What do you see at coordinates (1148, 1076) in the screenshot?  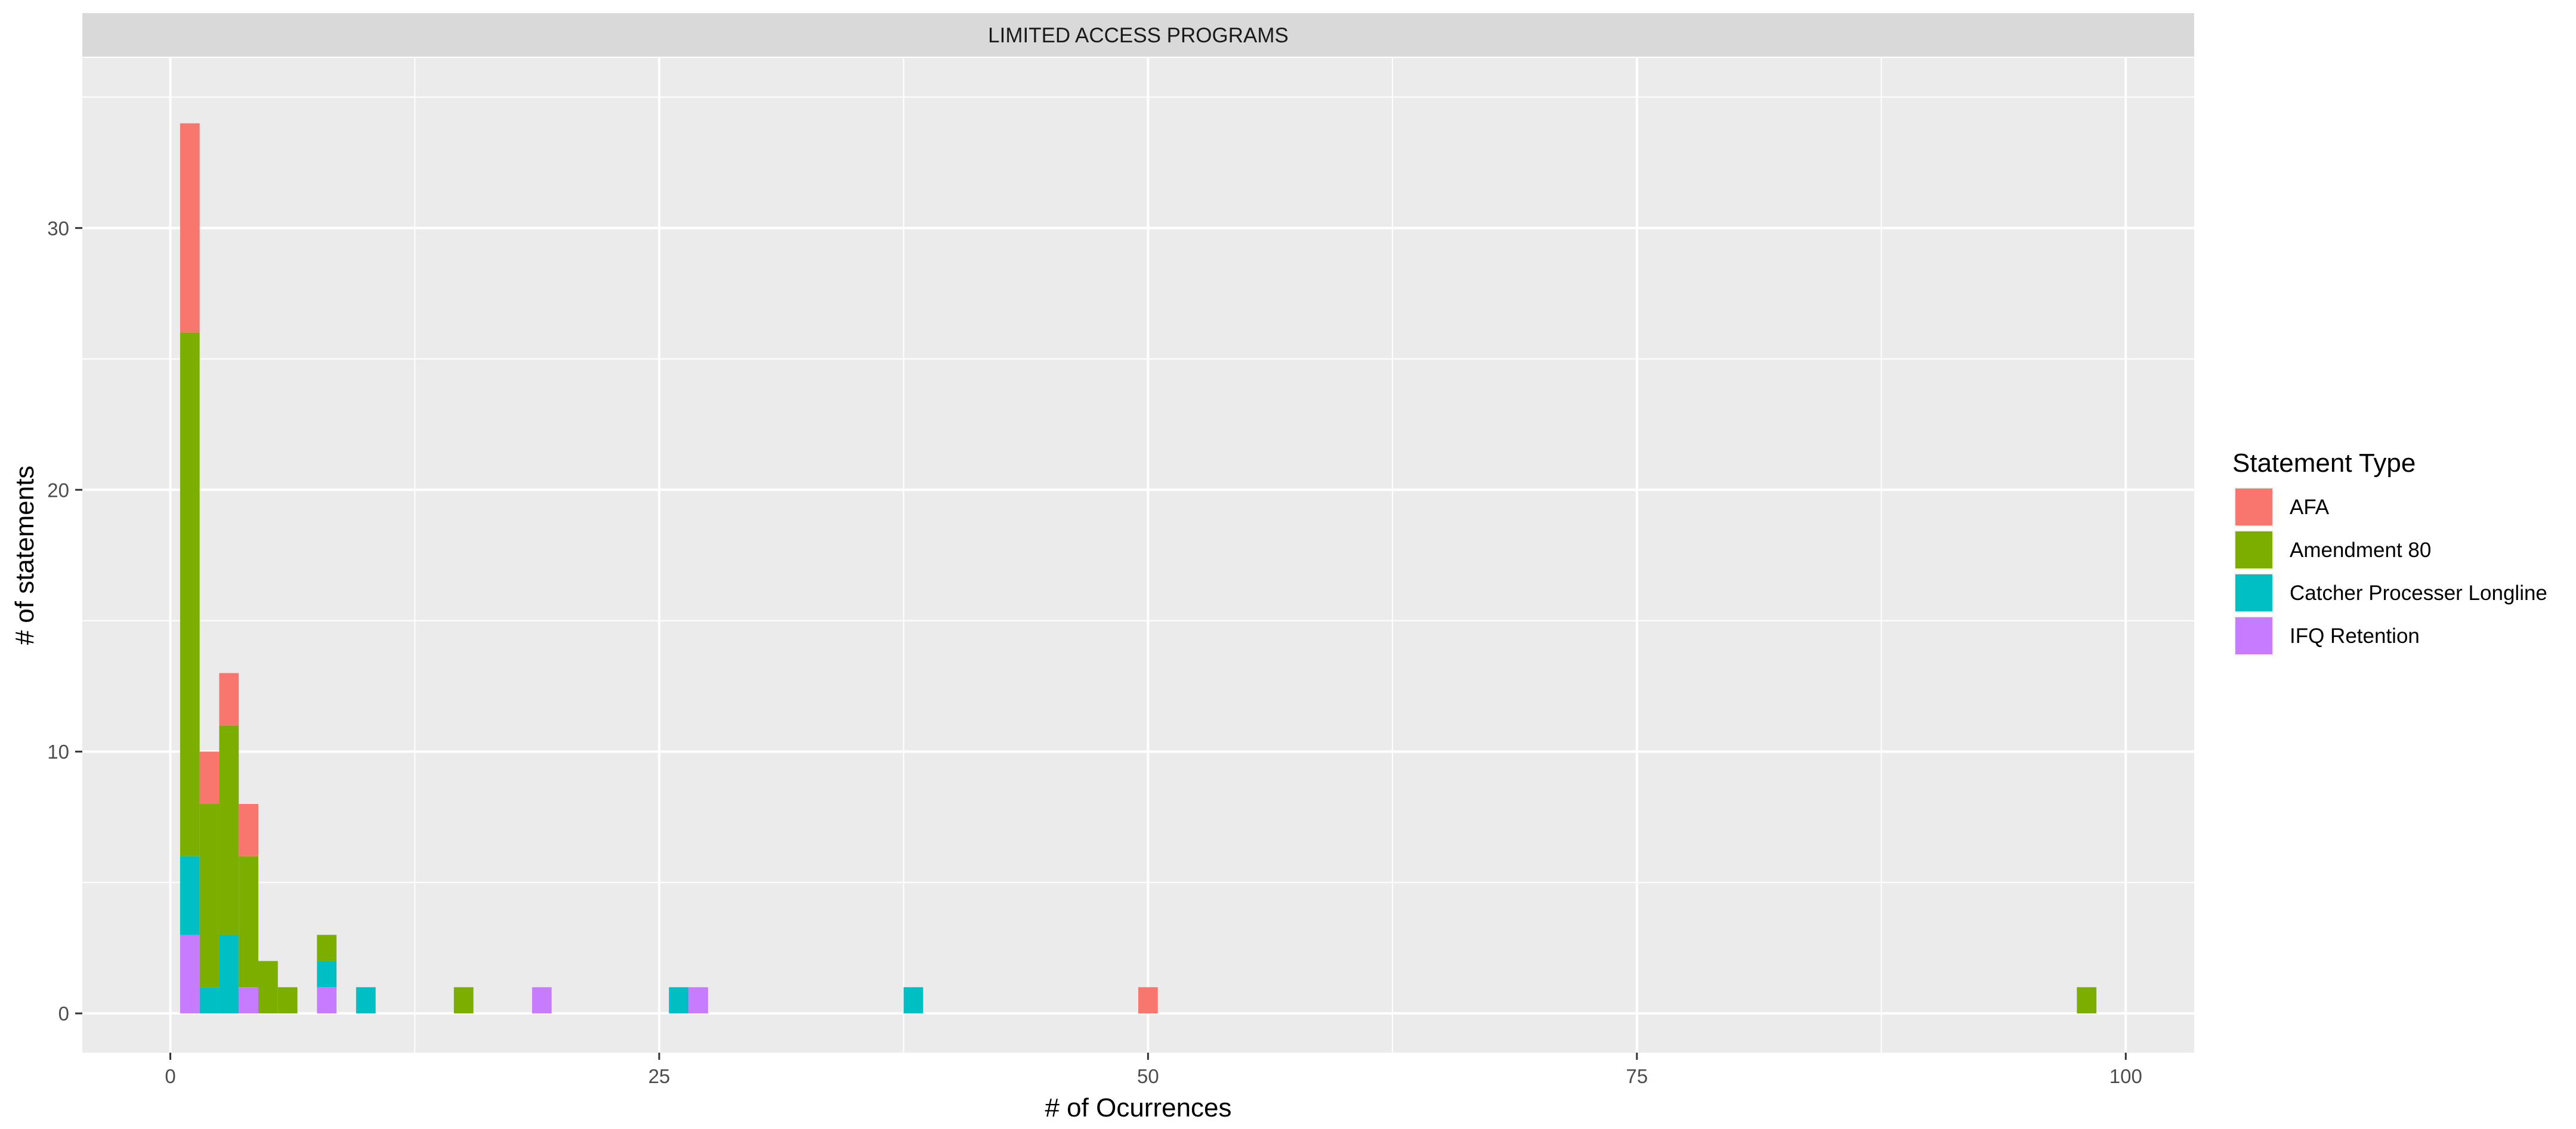 I see `x-tick-label: 50` at bounding box center [1148, 1076].